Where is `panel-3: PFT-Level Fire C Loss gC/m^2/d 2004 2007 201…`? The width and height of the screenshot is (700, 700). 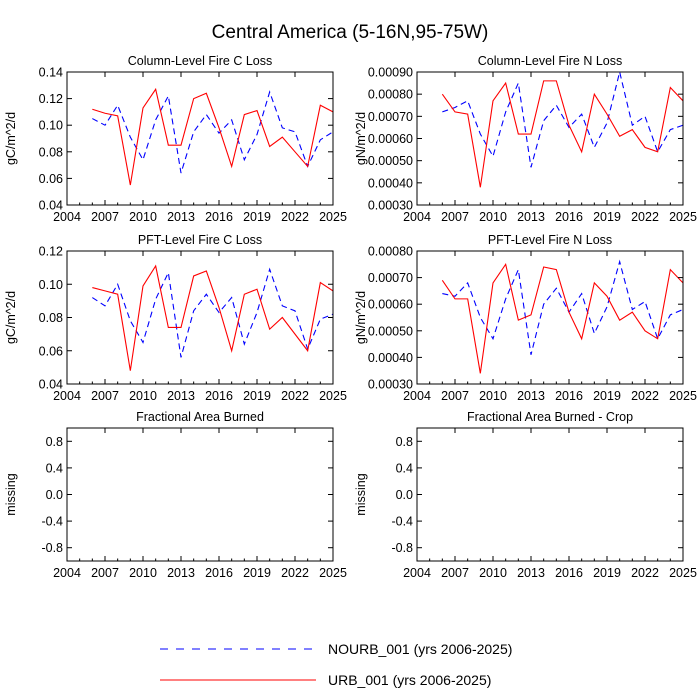 panel-3: PFT-Level Fire C Loss gC/m^2/d 2004 2007 201… is located at coordinates (175, 318).